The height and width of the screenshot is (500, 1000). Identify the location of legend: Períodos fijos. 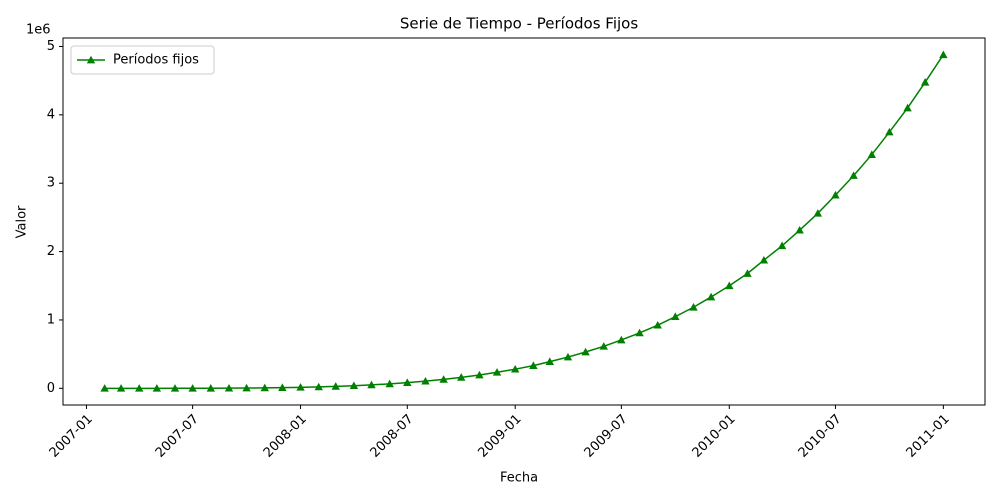
(142, 60).